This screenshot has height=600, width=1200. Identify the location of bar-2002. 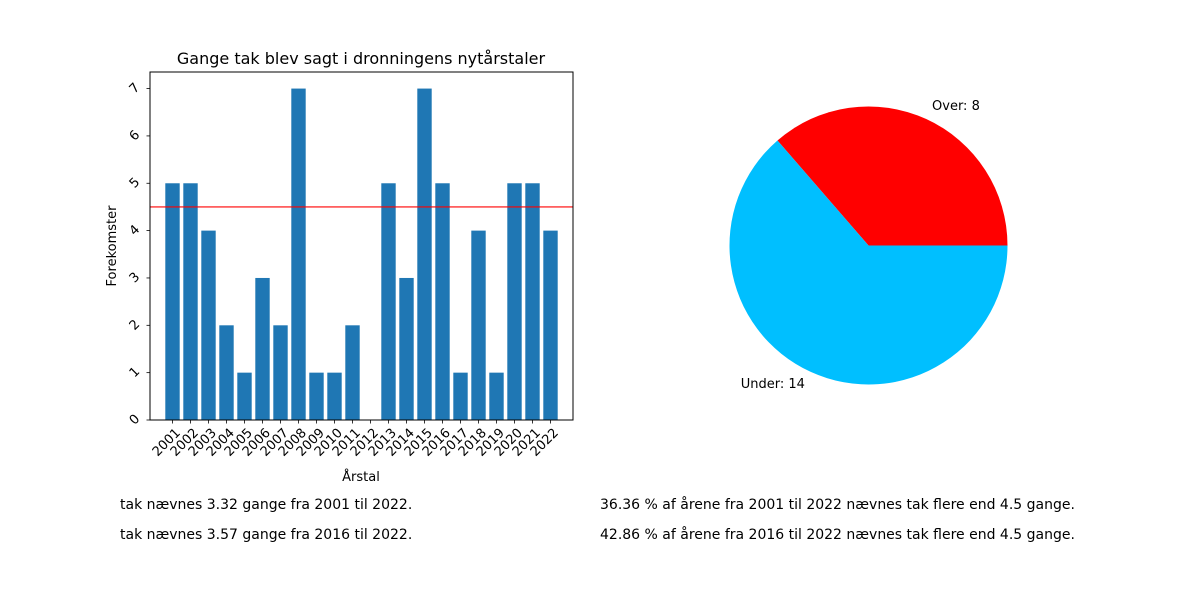
(190, 301).